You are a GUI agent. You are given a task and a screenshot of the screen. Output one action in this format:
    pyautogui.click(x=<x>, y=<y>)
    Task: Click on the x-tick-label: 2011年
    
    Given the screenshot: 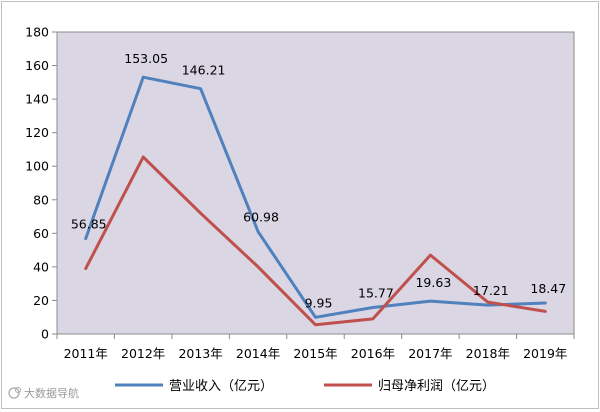 What is the action you would take?
    pyautogui.click(x=86, y=353)
    